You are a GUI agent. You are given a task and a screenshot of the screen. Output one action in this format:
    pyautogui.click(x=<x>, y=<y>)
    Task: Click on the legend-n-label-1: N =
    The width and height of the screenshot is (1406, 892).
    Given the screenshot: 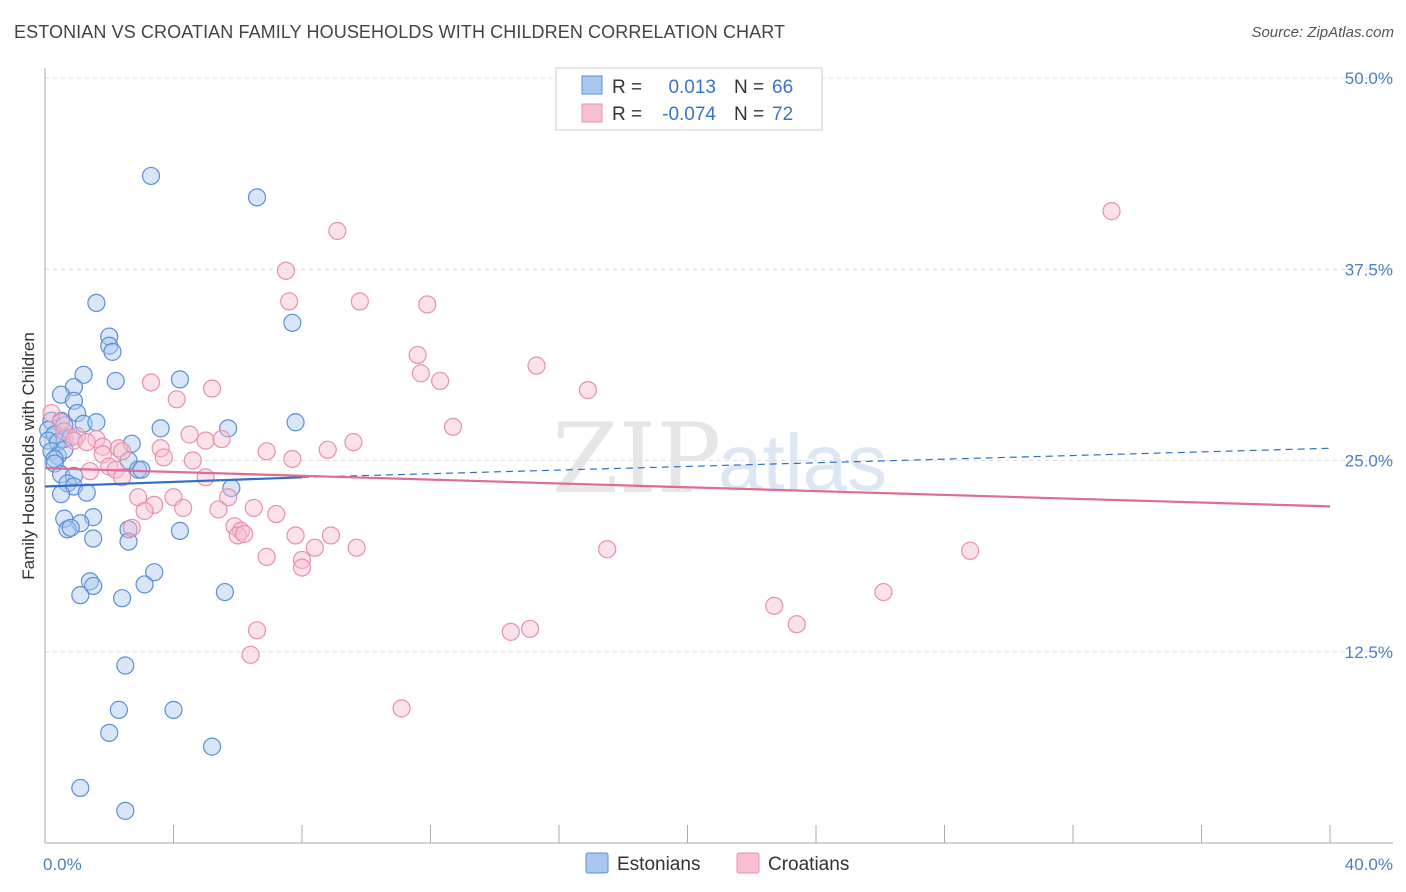 What is the action you would take?
    pyautogui.click(x=749, y=87)
    